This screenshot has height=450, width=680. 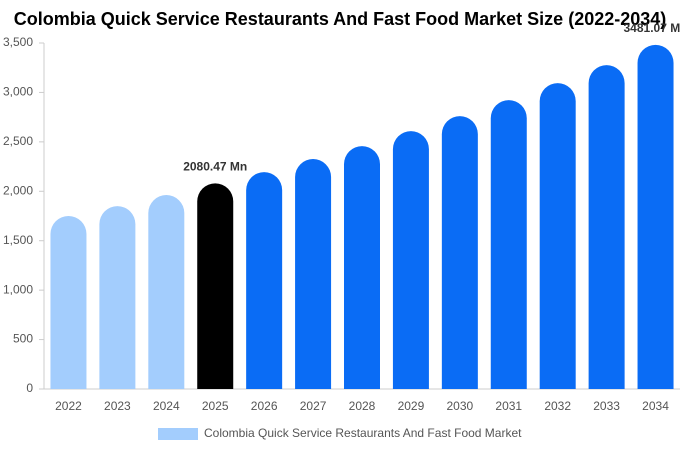 I want to click on x-tick-label: 2023, so click(x=117, y=406).